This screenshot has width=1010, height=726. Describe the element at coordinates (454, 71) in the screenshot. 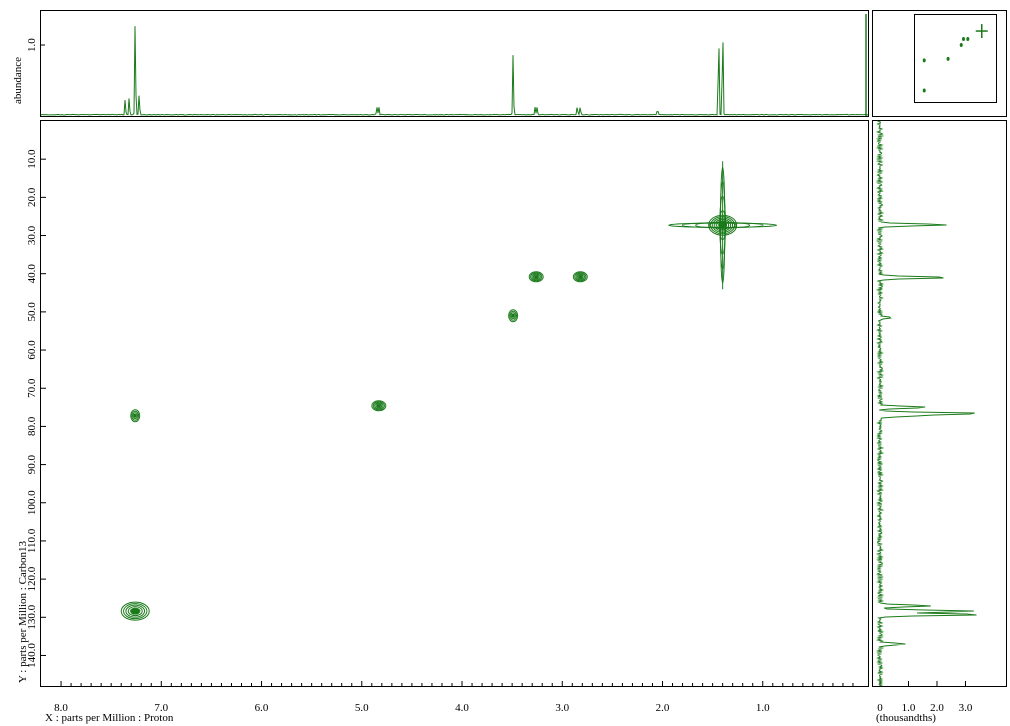

I see `top-projection-trace` at that location.